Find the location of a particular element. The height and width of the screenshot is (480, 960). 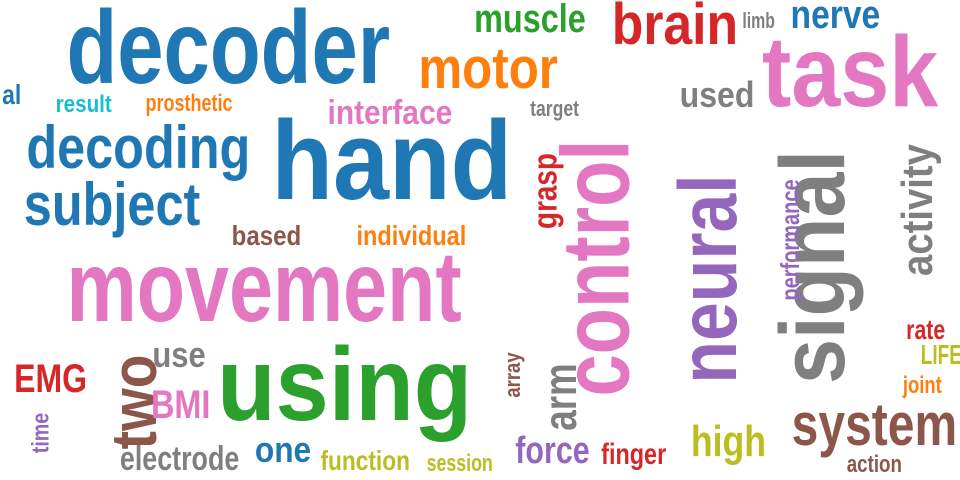

word-high: high is located at coordinates (728, 441).